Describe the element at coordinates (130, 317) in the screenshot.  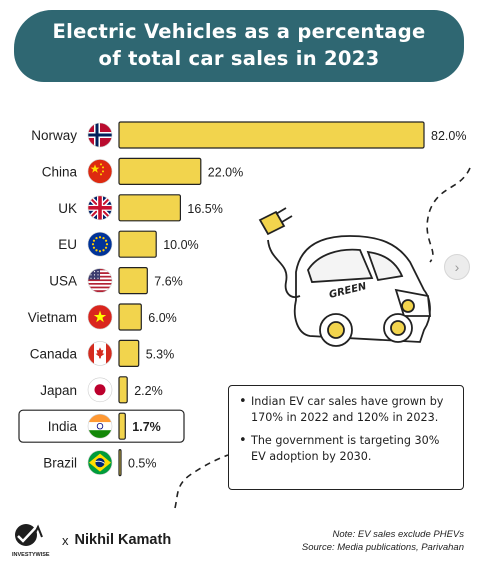
I see `bar-vietnam` at that location.